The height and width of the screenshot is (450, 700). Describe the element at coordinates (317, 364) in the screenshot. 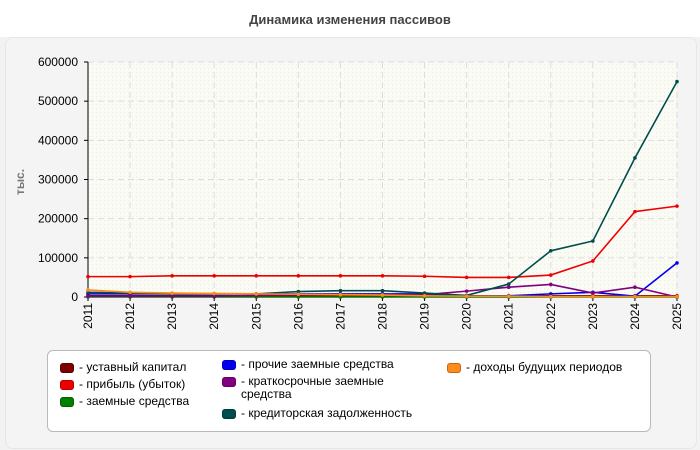

I see `legend-label: - прочие заемные средства` at that location.